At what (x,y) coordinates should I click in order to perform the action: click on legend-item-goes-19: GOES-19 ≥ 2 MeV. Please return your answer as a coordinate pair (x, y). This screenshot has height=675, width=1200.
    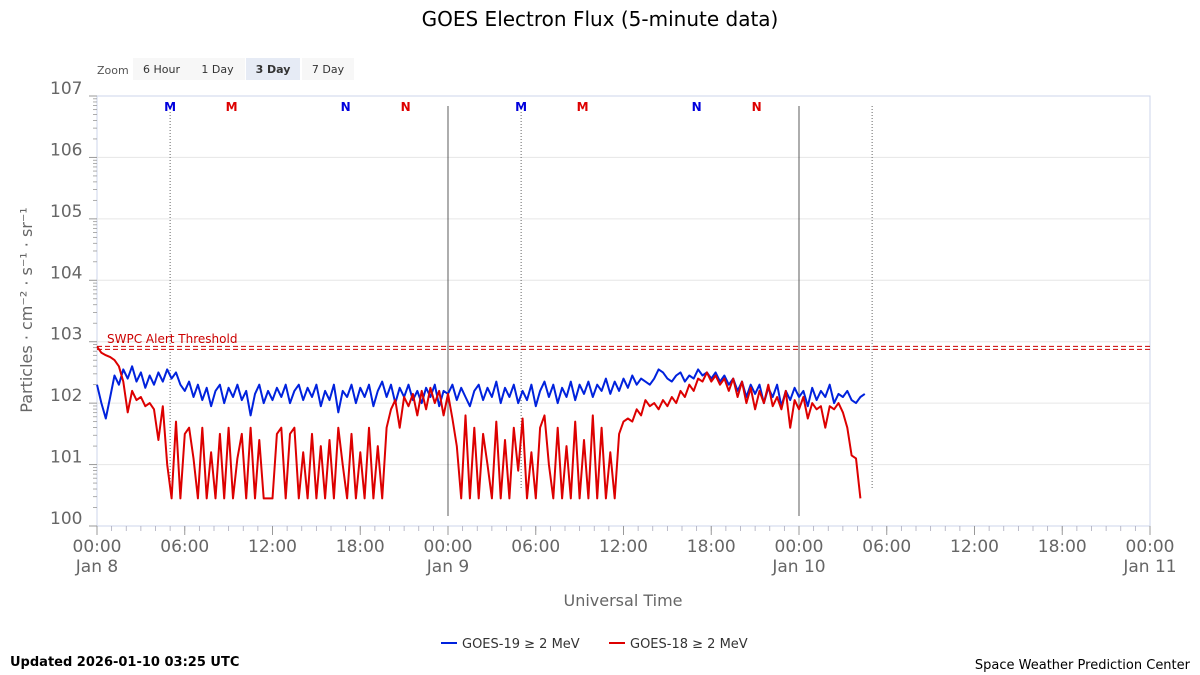
    Looking at the image, I should click on (510, 644).